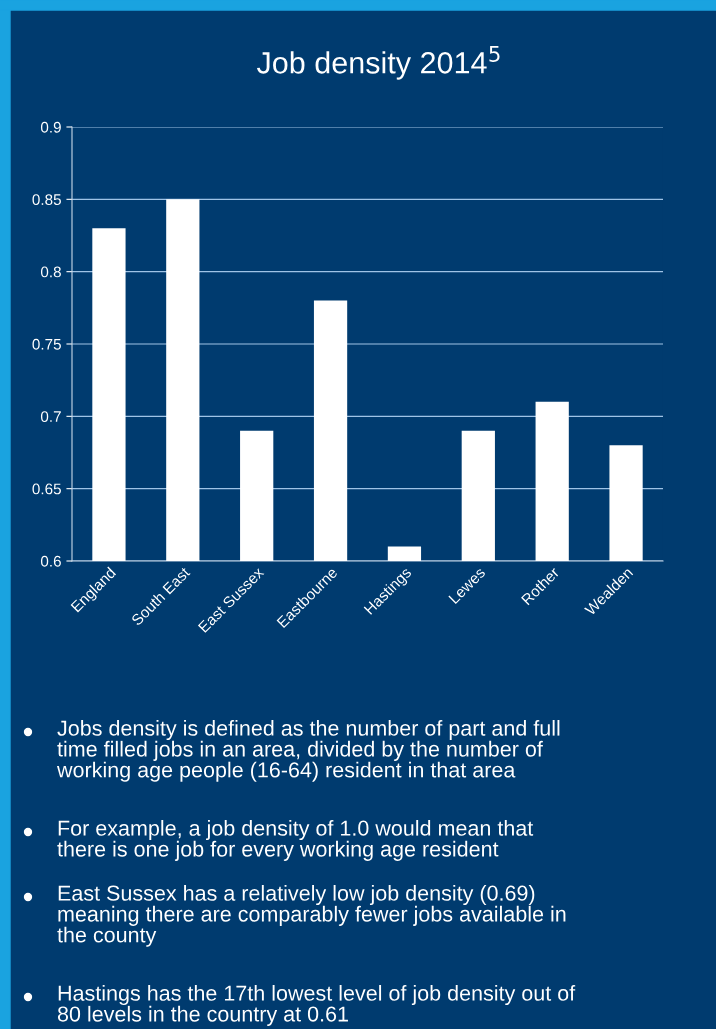 The height and width of the screenshot is (1029, 716). Describe the element at coordinates (316, 1005) in the screenshot. I see `text: Hastings has the 17th lowest level of job density out of 80 levels in the country at 0.61` at that location.